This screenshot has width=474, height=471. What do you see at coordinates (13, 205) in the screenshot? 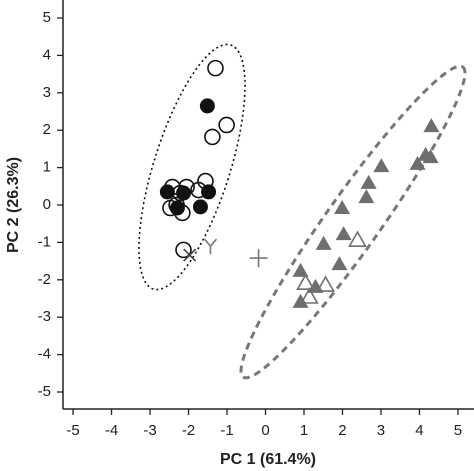
I see `y-axis-title: PC 2 (26.3%)` at bounding box center [13, 205].